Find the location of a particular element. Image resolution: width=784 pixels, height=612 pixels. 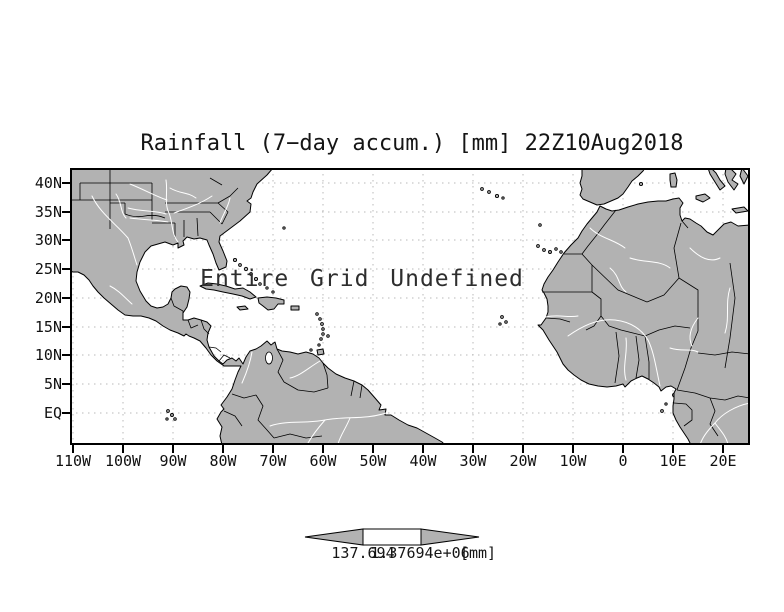

island-cuba is located at coordinates (228, 291).